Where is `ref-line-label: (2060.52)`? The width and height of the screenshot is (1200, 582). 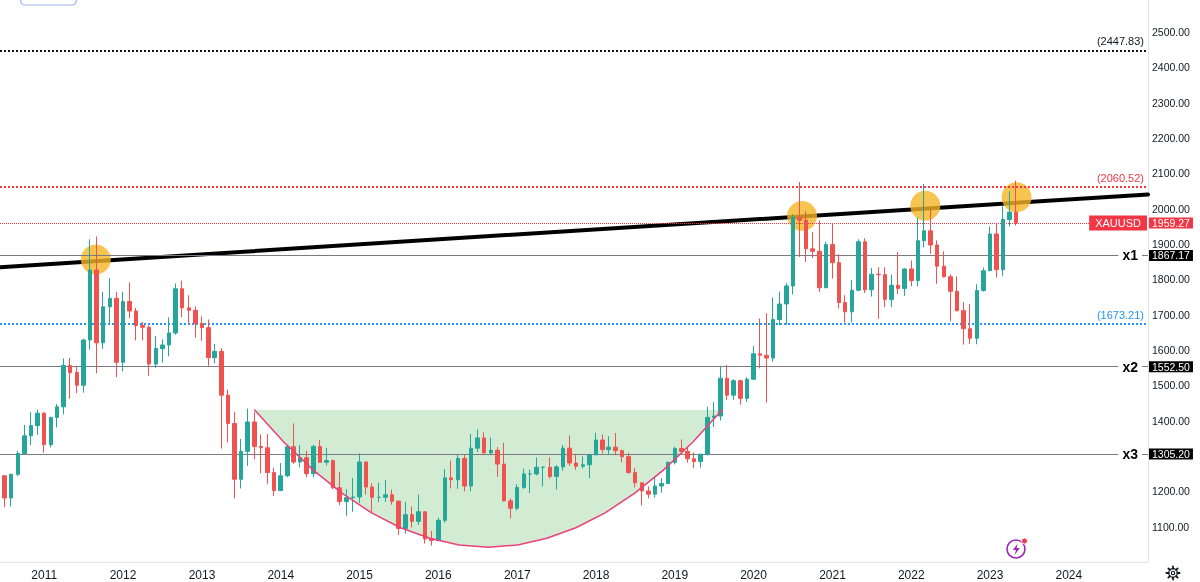 ref-line-label: (2060.52) is located at coordinates (1120, 177).